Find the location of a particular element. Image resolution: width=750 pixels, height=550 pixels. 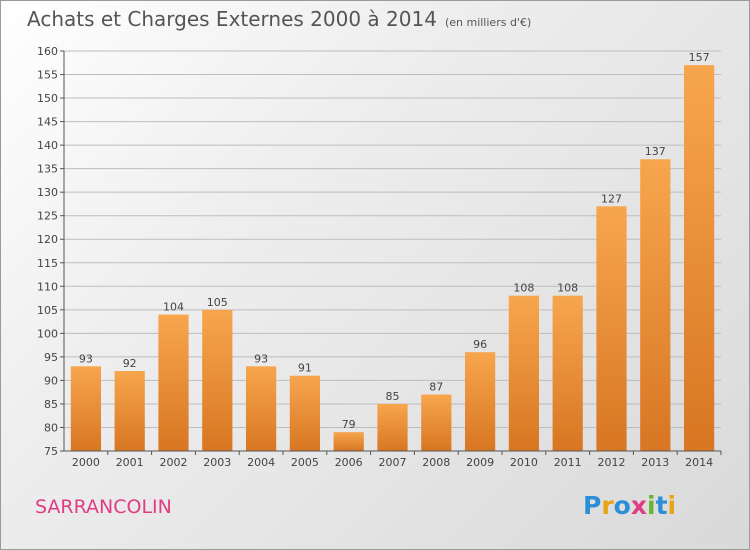

x-tick-label: 2002 is located at coordinates (174, 462).